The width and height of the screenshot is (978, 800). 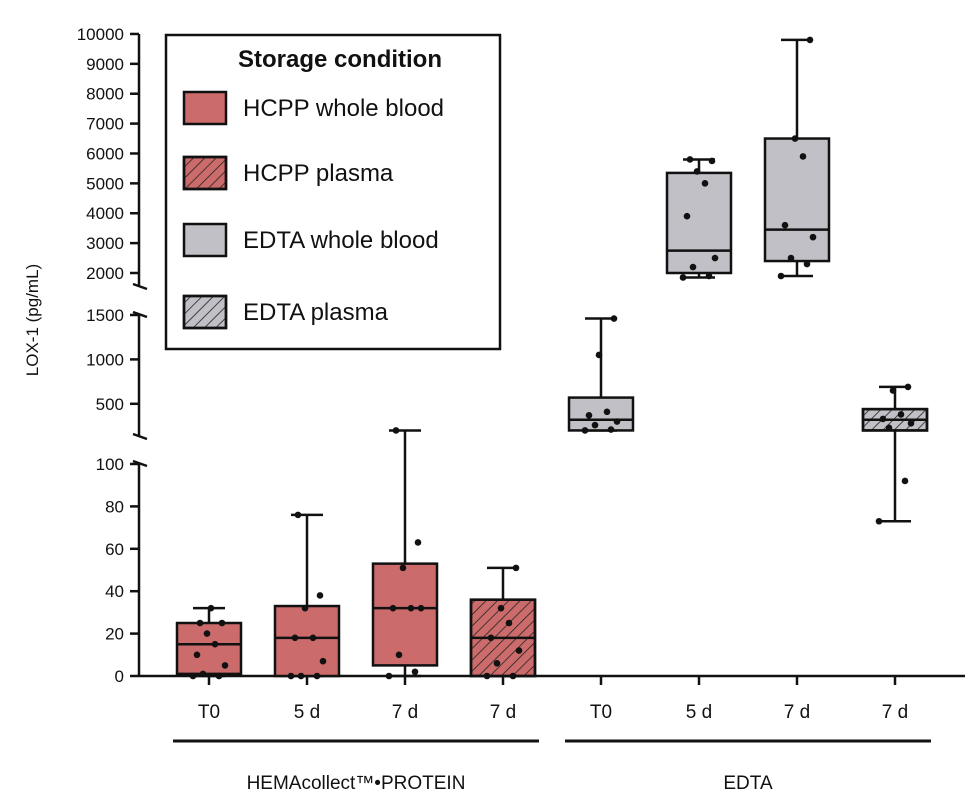 I want to click on x-ticks: T0 5 d 7 d 7 d T0 5 d 7 d 7 d, so click(x=553, y=699).